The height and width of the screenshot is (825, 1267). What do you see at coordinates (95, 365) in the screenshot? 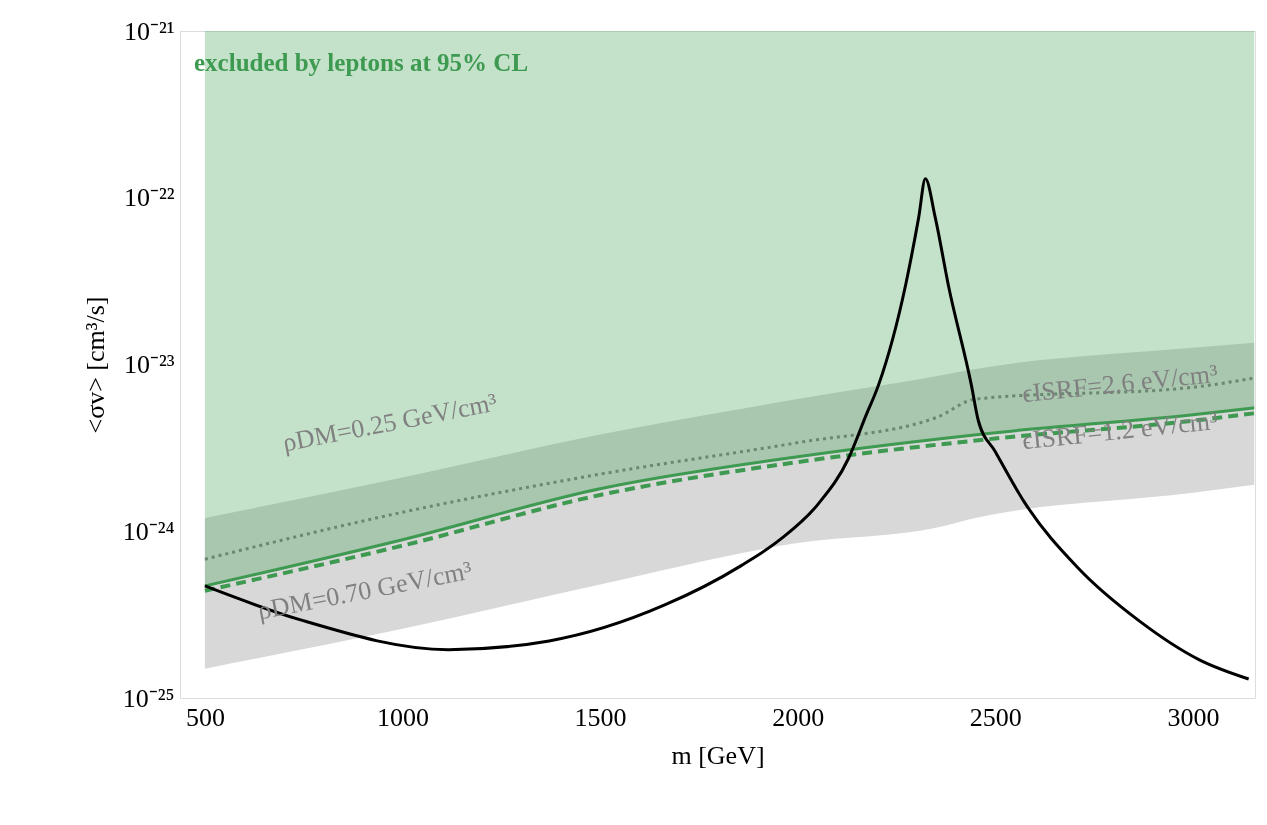
I see `y-axis-title: <σv> [cm³/s]` at bounding box center [95, 365].